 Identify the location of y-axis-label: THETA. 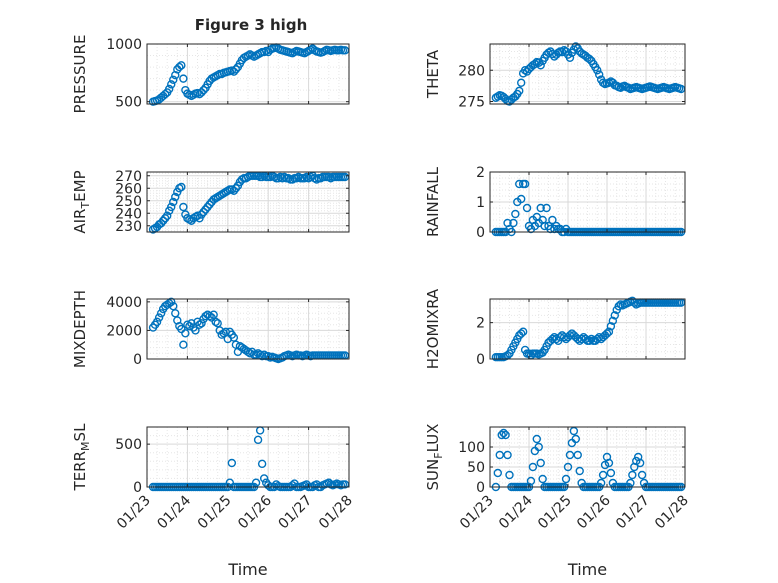
(433, 74).